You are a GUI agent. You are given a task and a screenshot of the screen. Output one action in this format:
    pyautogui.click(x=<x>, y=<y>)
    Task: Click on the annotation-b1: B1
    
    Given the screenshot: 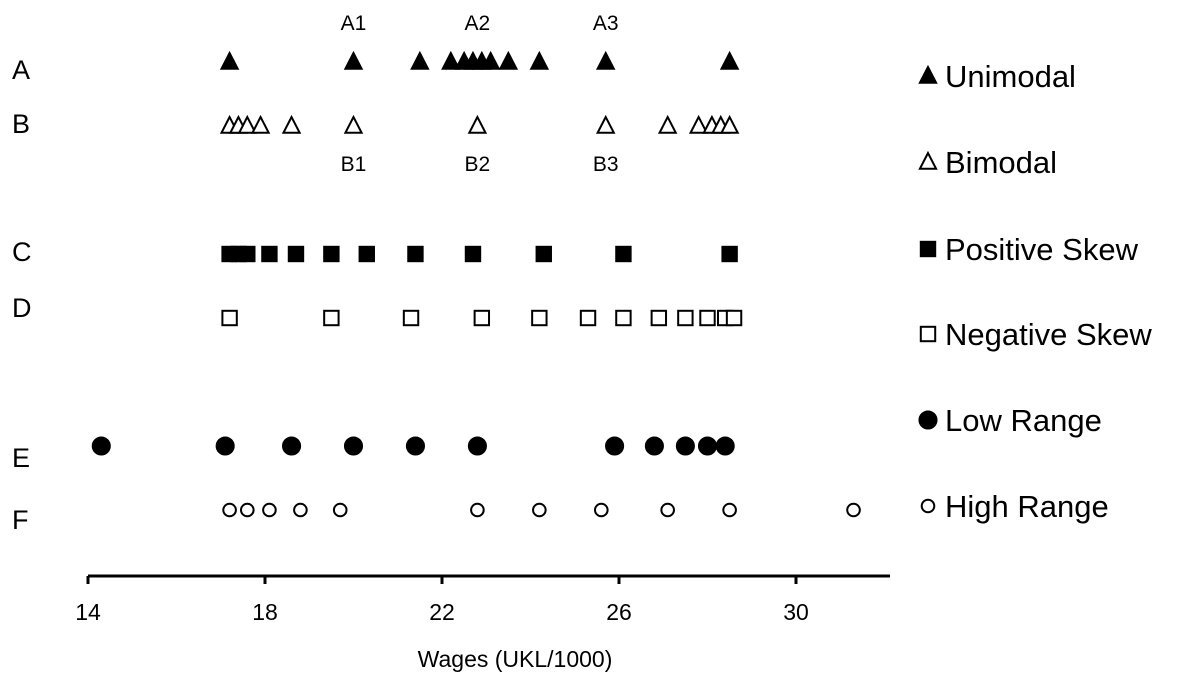 What is the action you would take?
    pyautogui.click(x=354, y=164)
    